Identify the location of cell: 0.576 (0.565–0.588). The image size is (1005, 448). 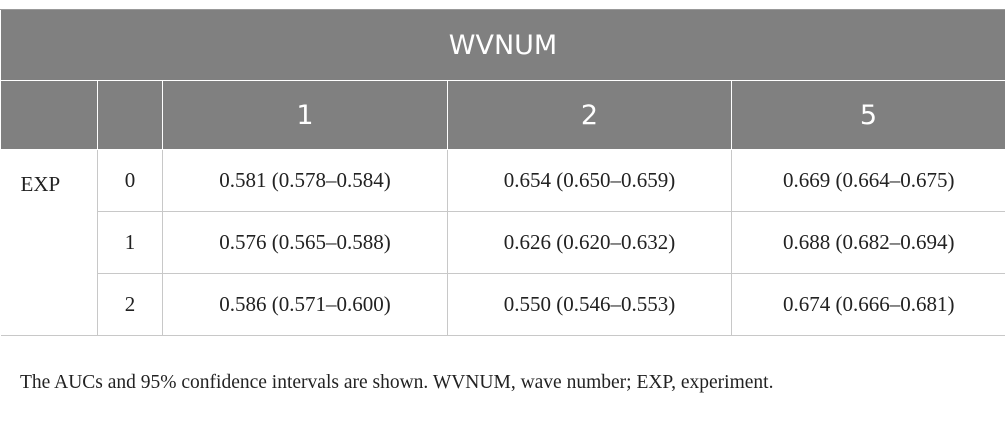
(305, 242).